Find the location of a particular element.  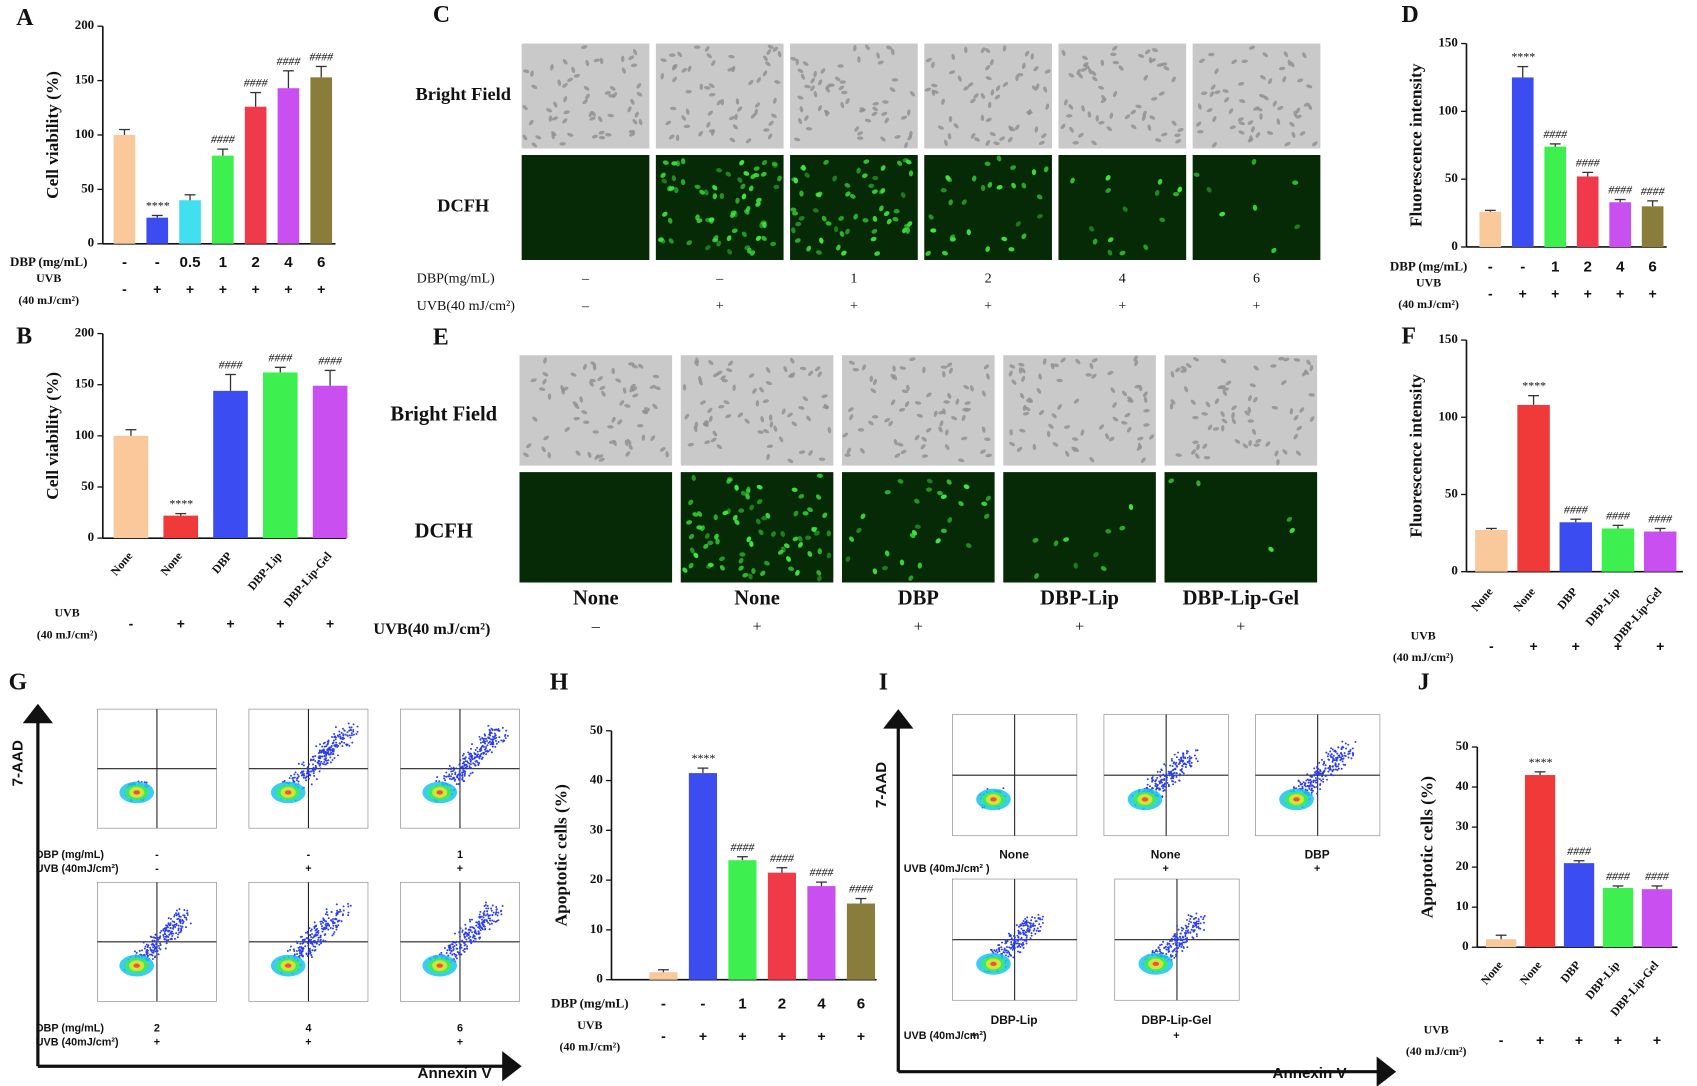

significance: #### is located at coordinates (330, 360).